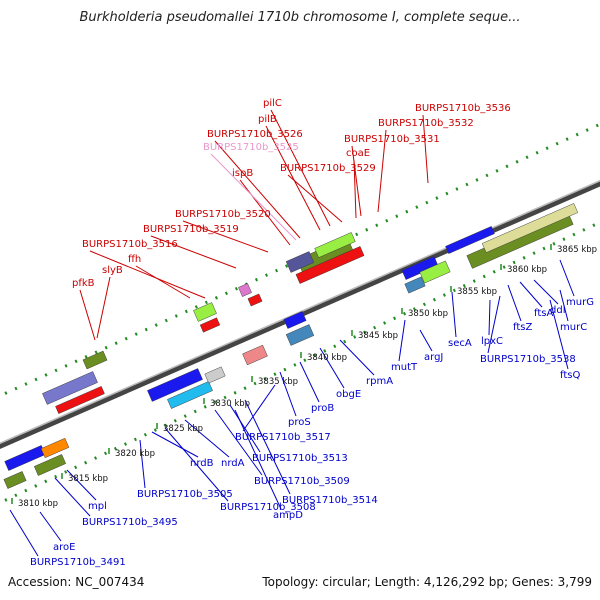 This screenshot has height=600, width=600. I want to click on reverse-gene-label: BURPS1710b_3509, so click(302, 481).